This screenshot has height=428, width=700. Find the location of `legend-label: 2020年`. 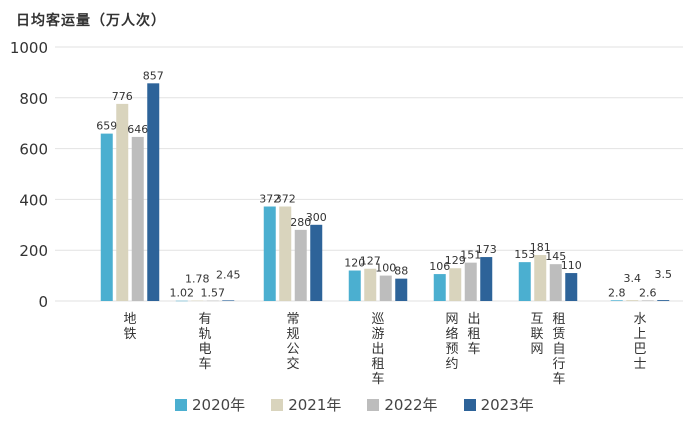

legend-label: 2020年 is located at coordinates (219, 405).